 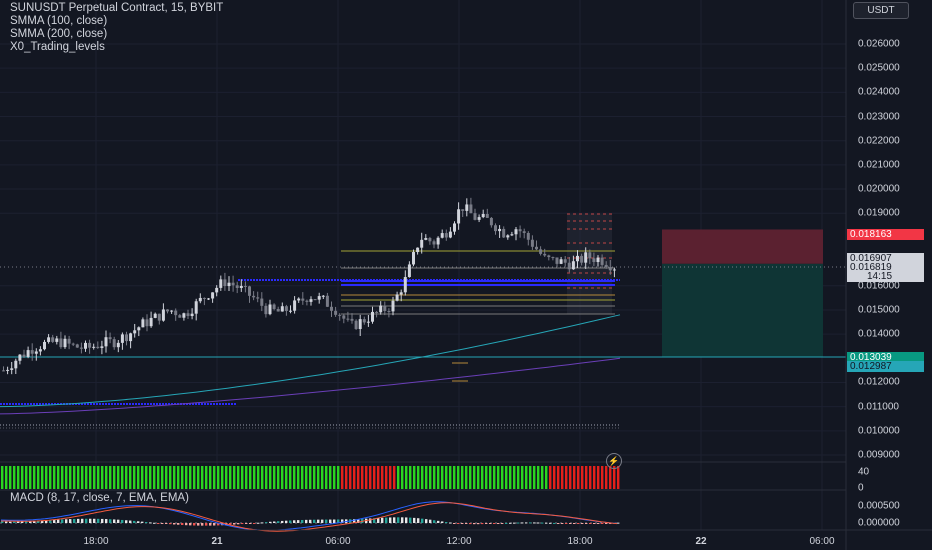 What do you see at coordinates (99, 498) in the screenshot?
I see `macd-legend: MACD (8, 17, close, 7, EMA, EMA)` at bounding box center [99, 498].